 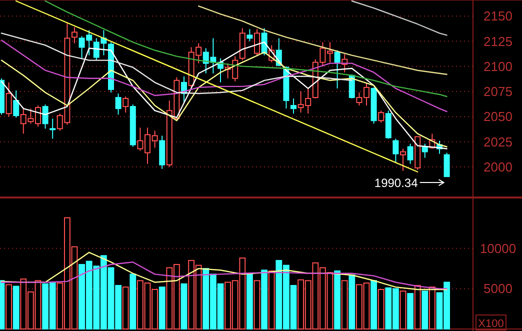 What do you see at coordinates (498, 92) in the screenshot?
I see `y-tick-label: 2075` at bounding box center [498, 92].